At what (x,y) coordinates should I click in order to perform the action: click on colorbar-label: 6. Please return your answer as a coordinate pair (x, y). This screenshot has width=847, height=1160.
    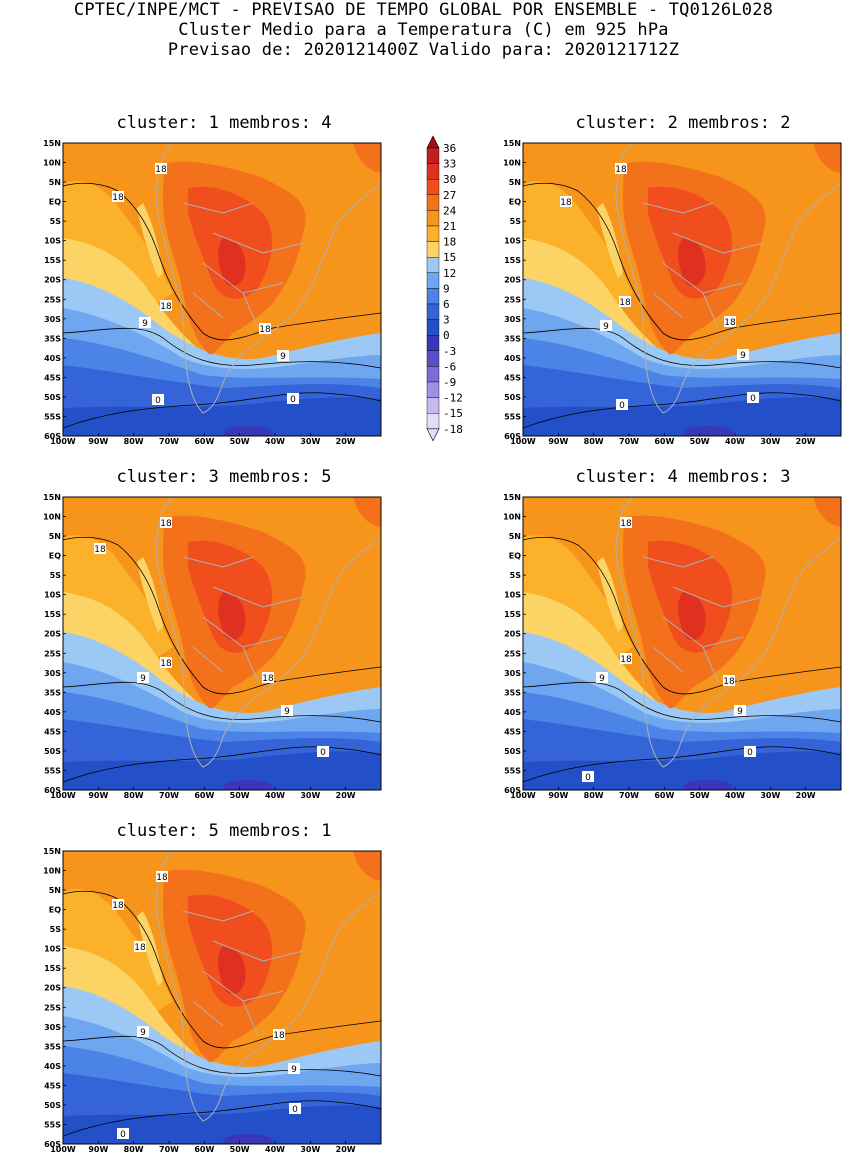
    Looking at the image, I should click on (446, 304).